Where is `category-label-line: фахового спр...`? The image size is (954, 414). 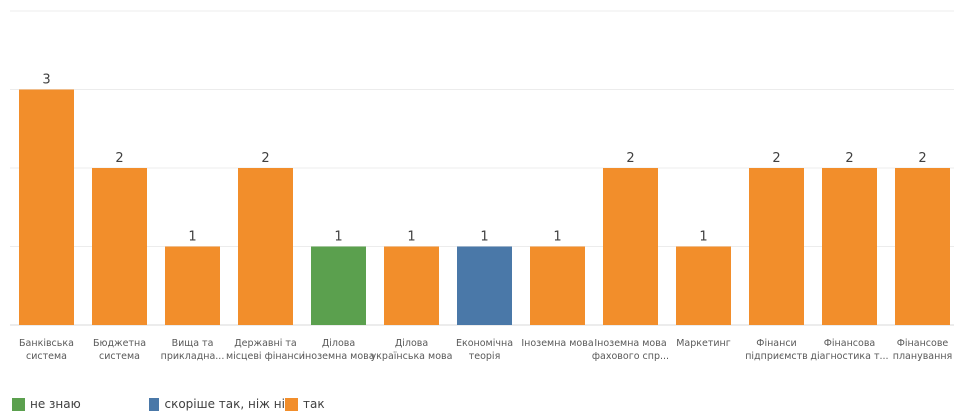
category-label-line: фахового спр... is located at coordinates (630, 356).